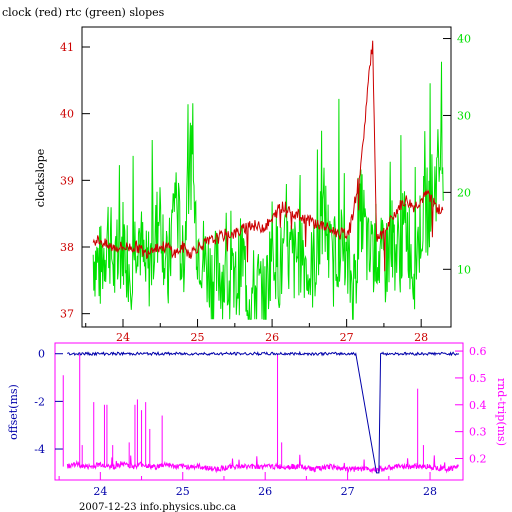  Describe the element at coordinates (39, 401) in the screenshot. I see `offset-tick-label-1: -2` at that location.